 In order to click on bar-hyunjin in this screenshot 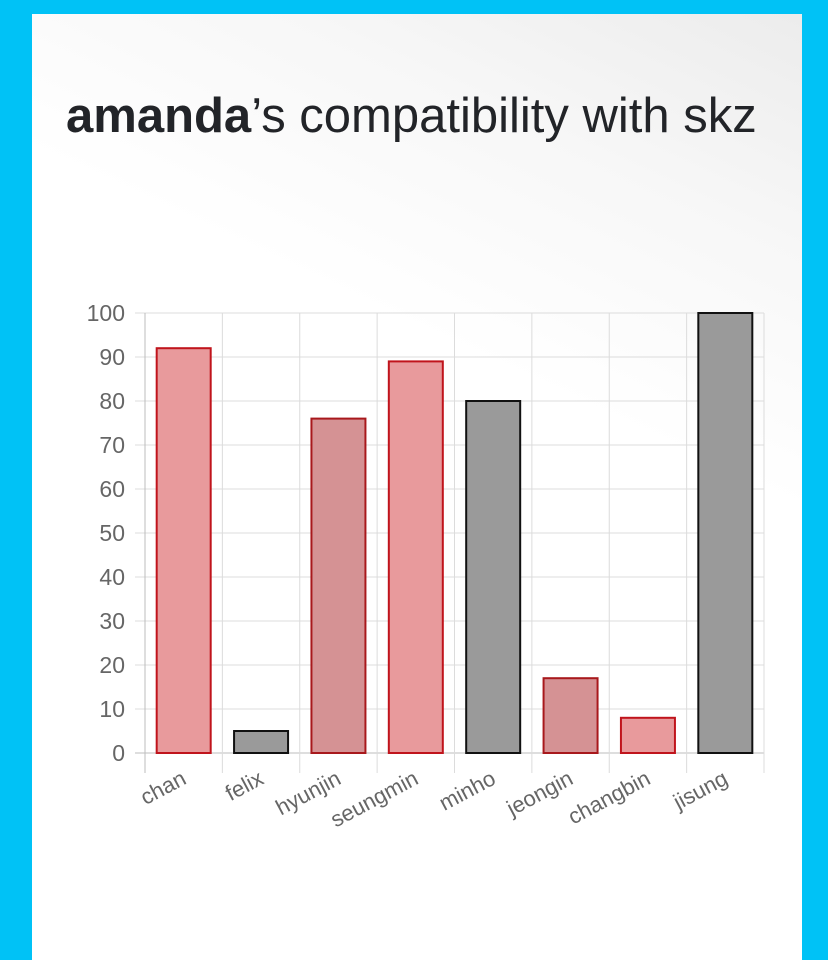, I will do `click(338, 585)`.